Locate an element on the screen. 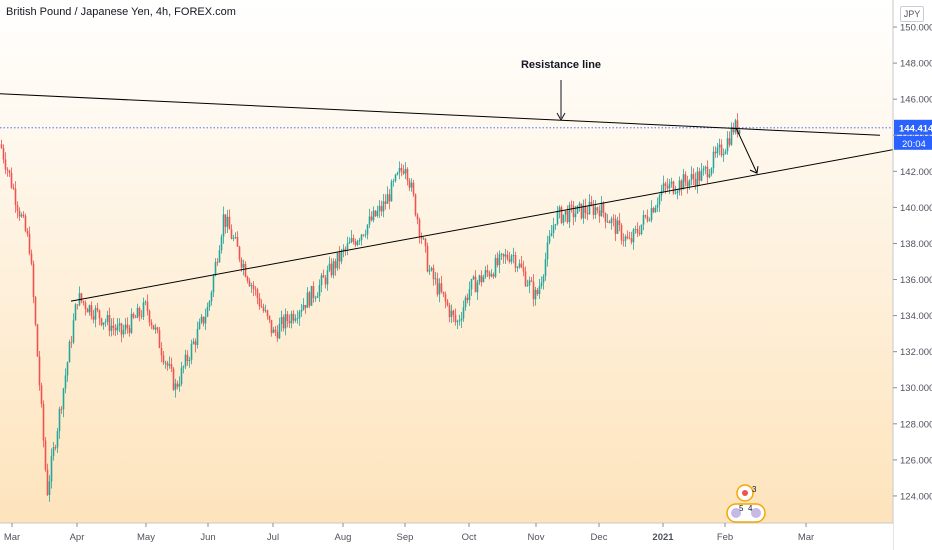  y-tick-label: 136.000 is located at coordinates (916, 280).